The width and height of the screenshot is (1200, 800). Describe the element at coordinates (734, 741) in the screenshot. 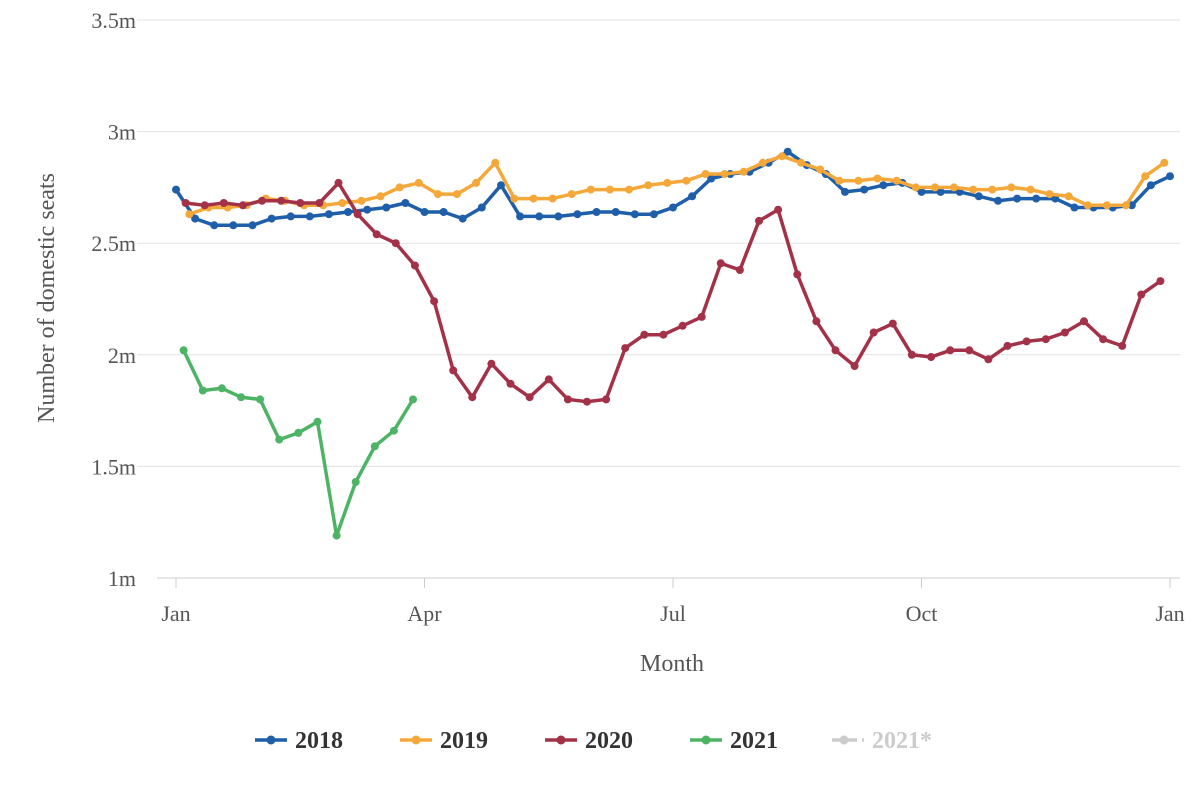

I see `legend-item-2021: 2021` at that location.